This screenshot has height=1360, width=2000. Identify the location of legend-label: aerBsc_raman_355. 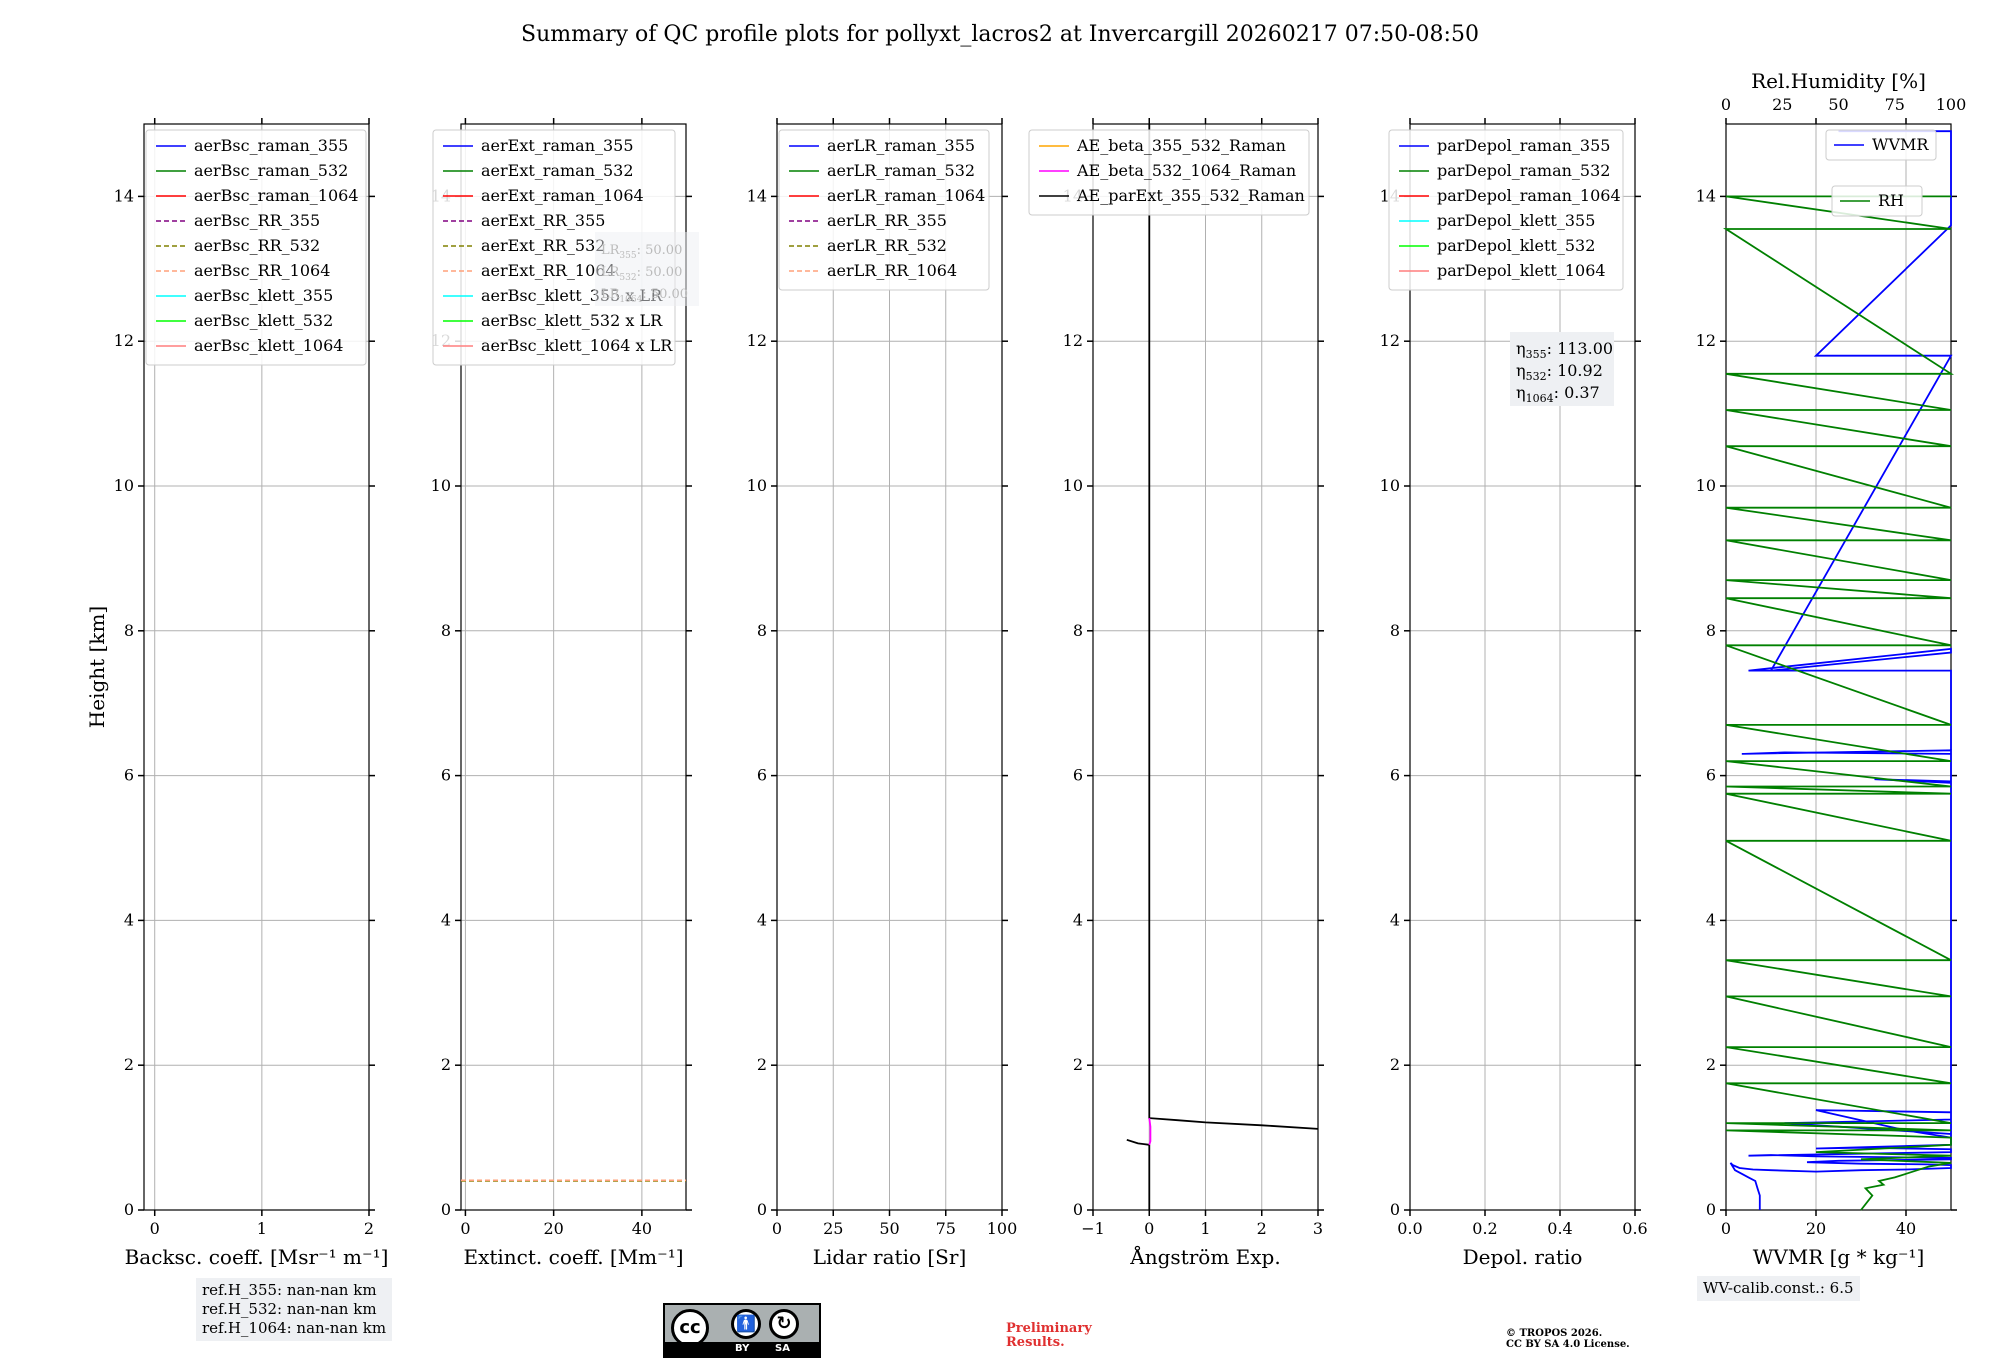
(271, 145).